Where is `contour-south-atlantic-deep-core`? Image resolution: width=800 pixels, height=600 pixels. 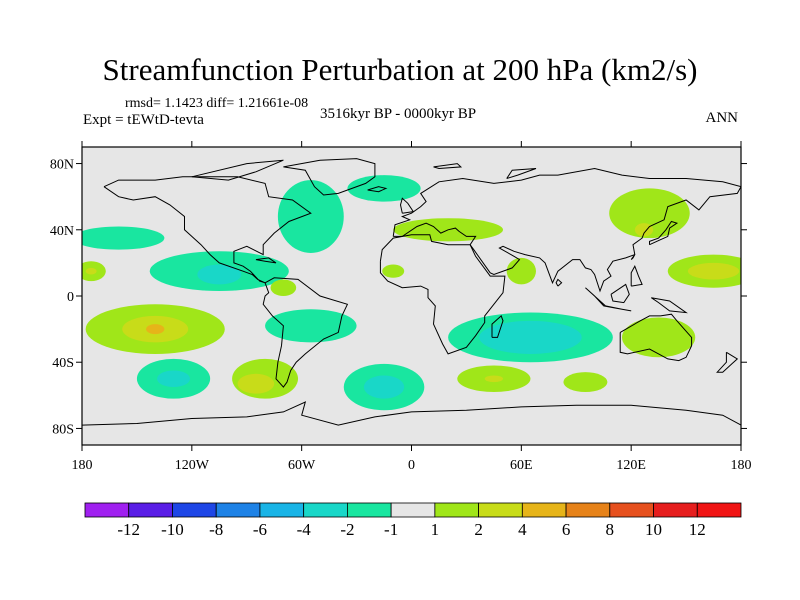 contour-south-atlantic-deep-core is located at coordinates (384, 387).